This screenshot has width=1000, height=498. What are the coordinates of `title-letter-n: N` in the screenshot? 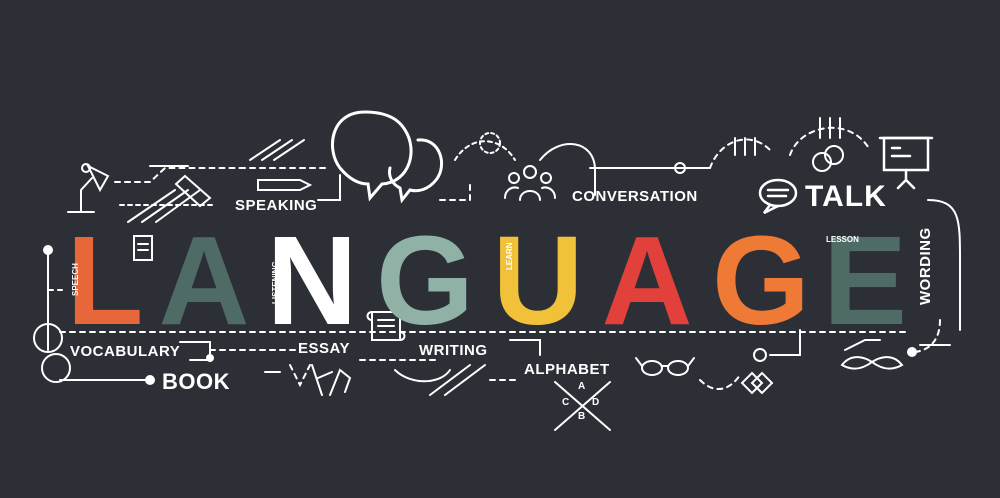 It's located at (312, 280).